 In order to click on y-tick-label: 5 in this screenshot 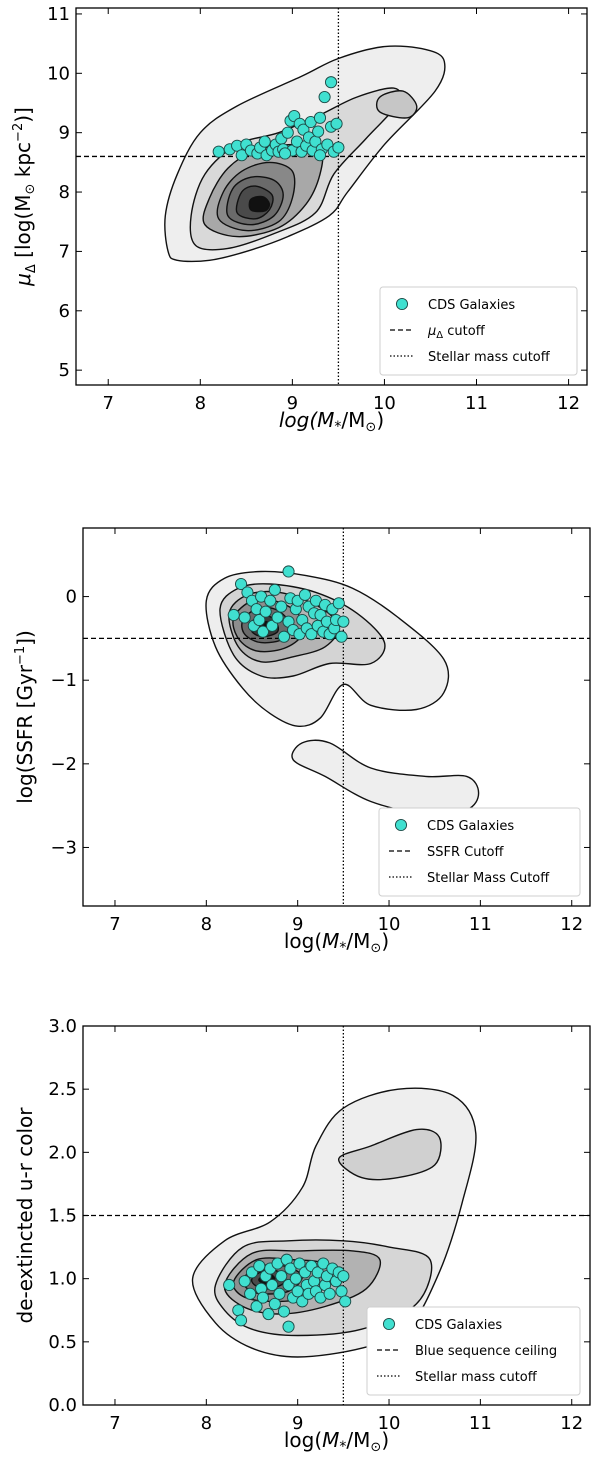, I will do `click(64, 370)`.